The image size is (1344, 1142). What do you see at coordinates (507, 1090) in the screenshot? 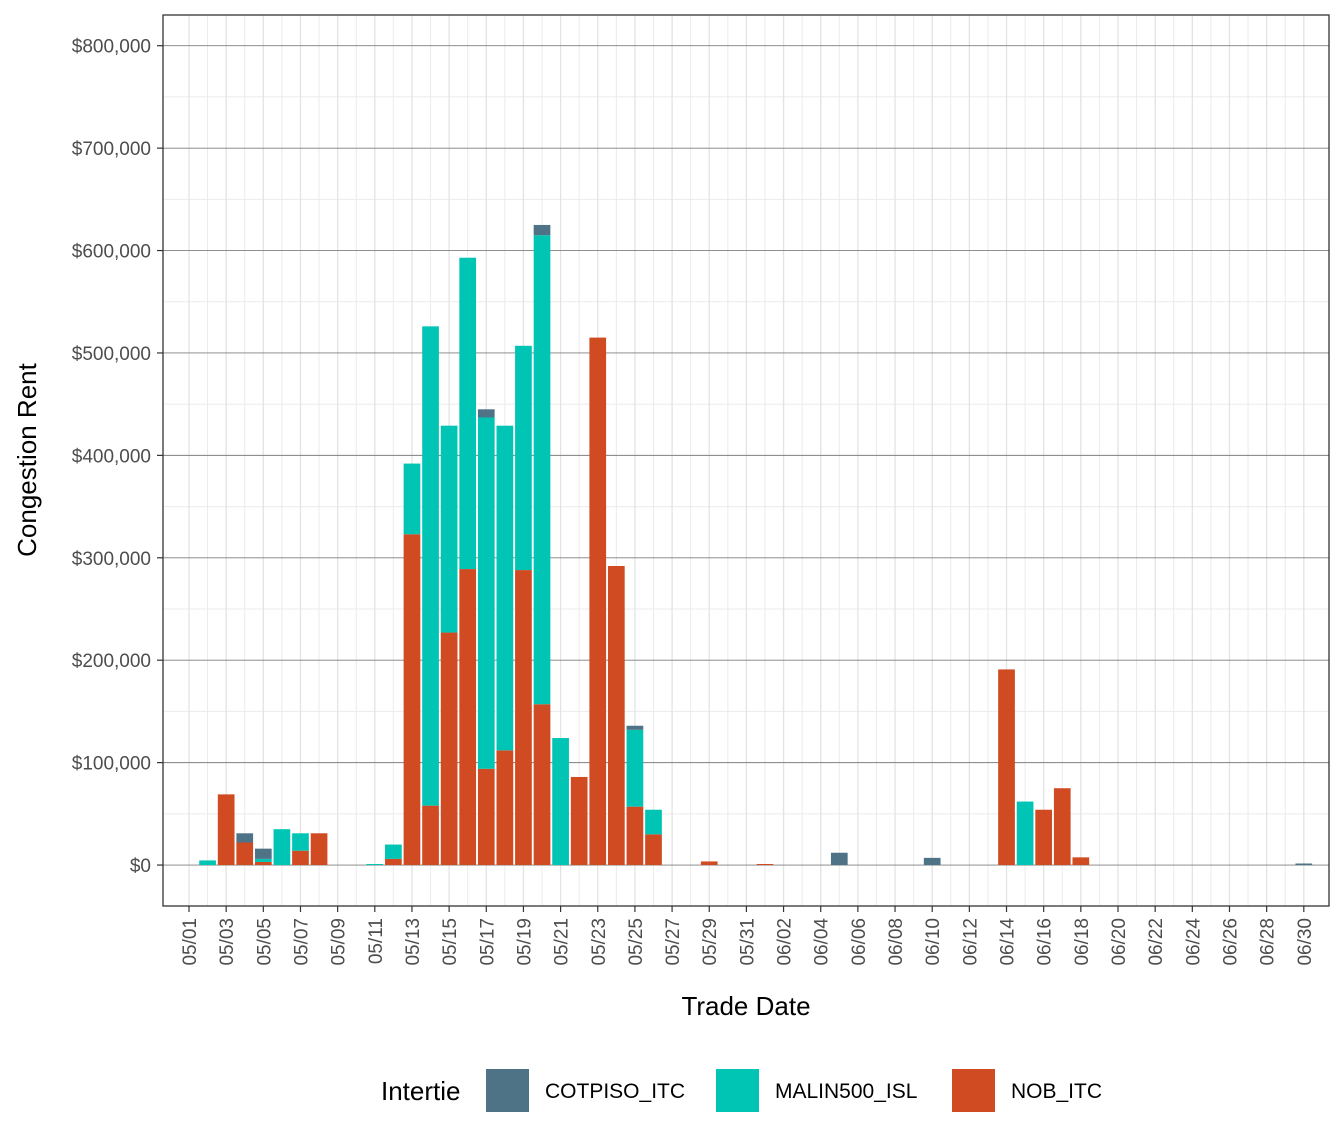
I see `legend-key-cotpiso-itc` at bounding box center [507, 1090].